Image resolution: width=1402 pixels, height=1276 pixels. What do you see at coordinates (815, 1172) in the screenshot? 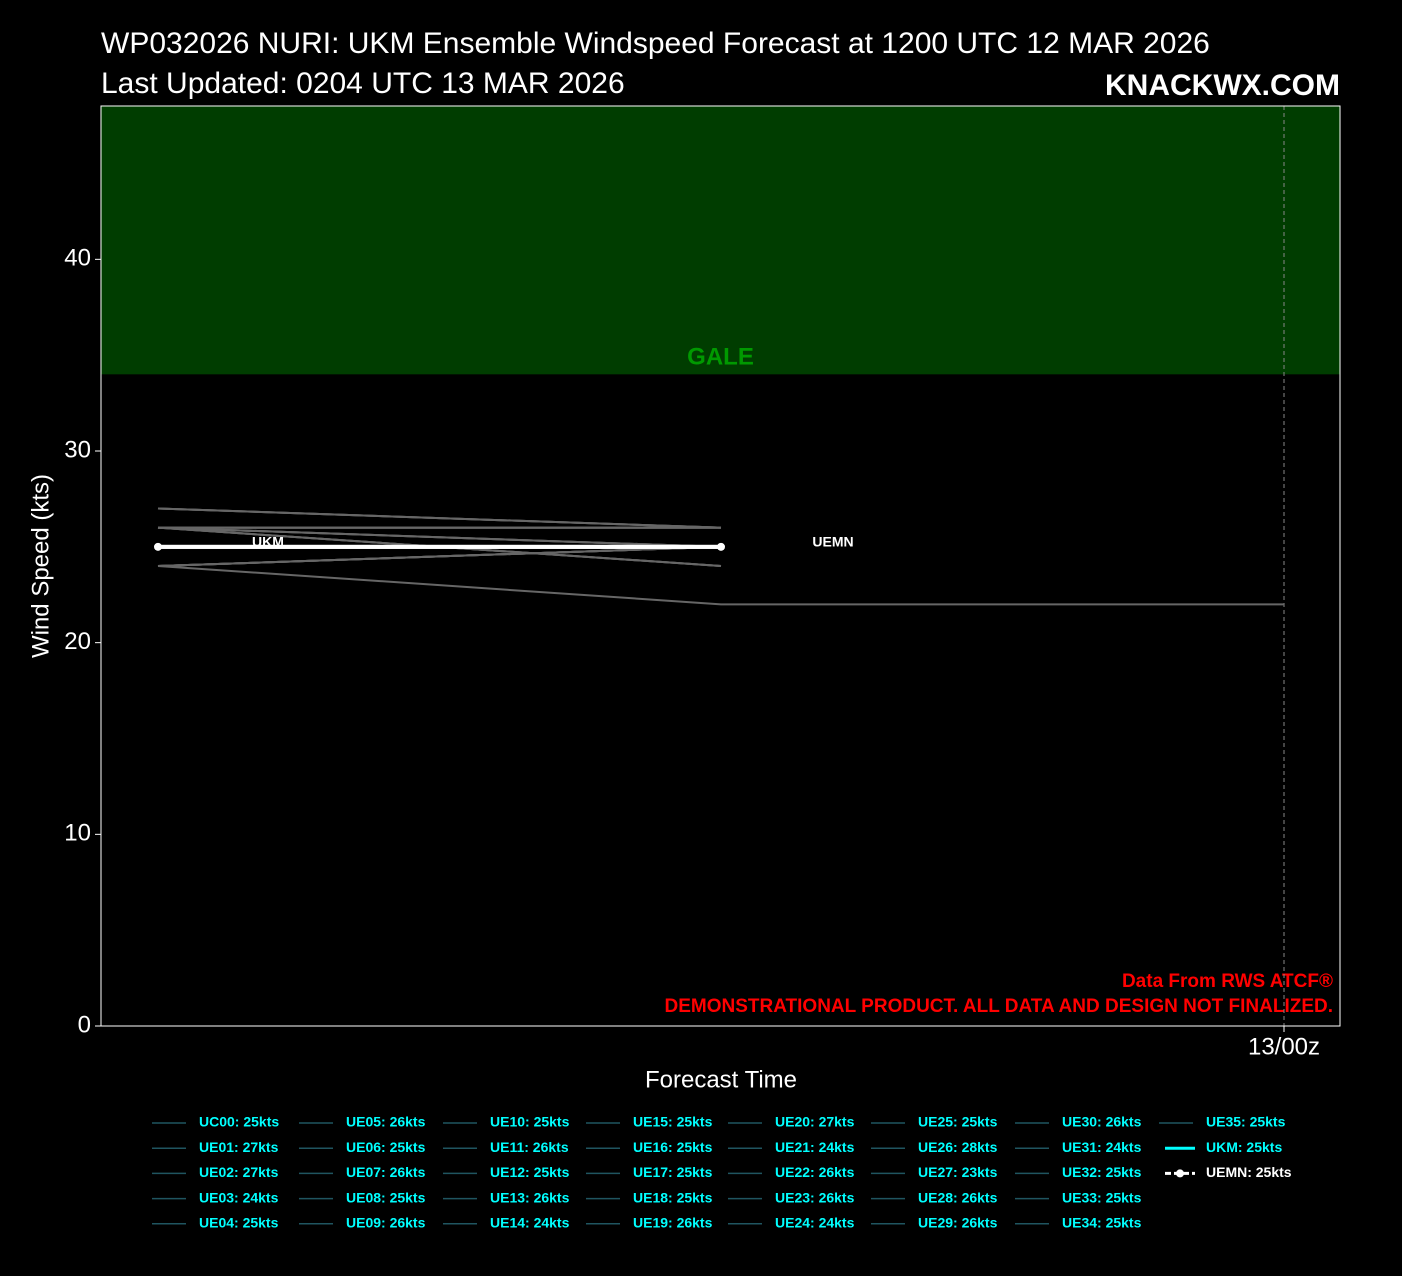
I see `legend-label: UE22: 26kts` at bounding box center [815, 1172].